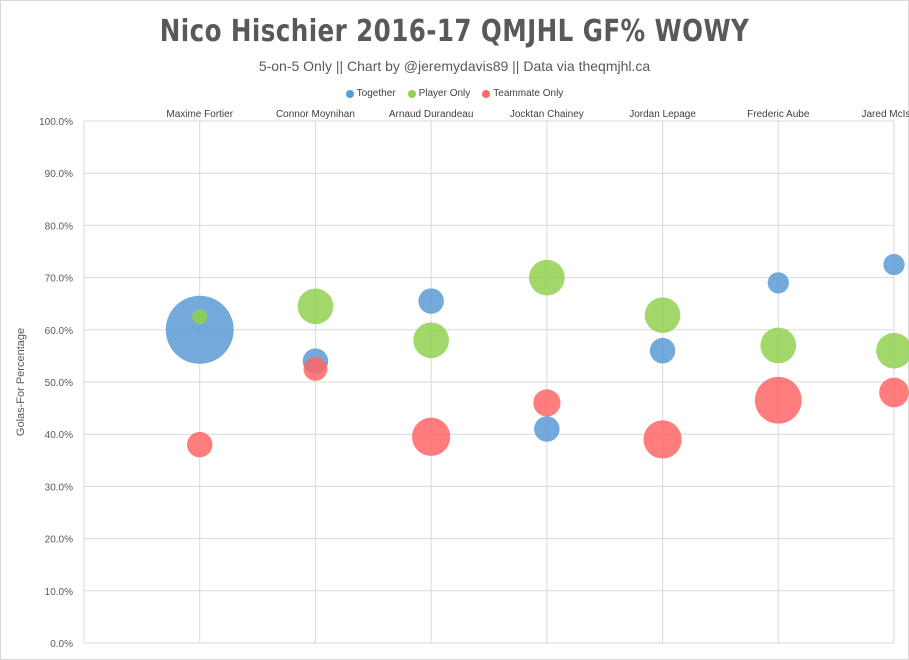 The height and width of the screenshot is (660, 909). Describe the element at coordinates (59, 540) in the screenshot. I see `y-tick-label: 20.0%` at that location.